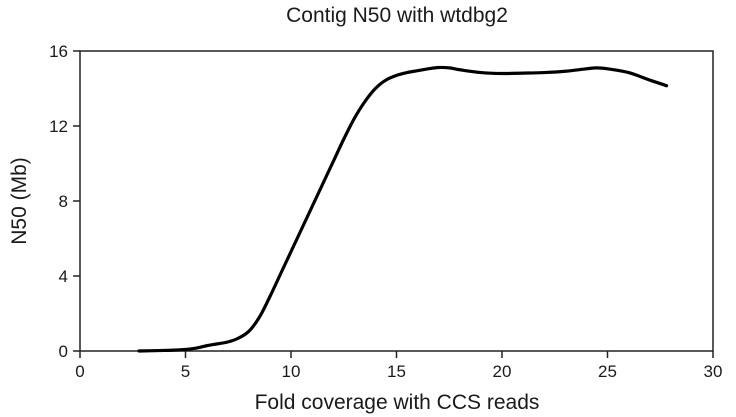  What do you see at coordinates (607, 371) in the screenshot?
I see `x-tick-label: 25` at bounding box center [607, 371].